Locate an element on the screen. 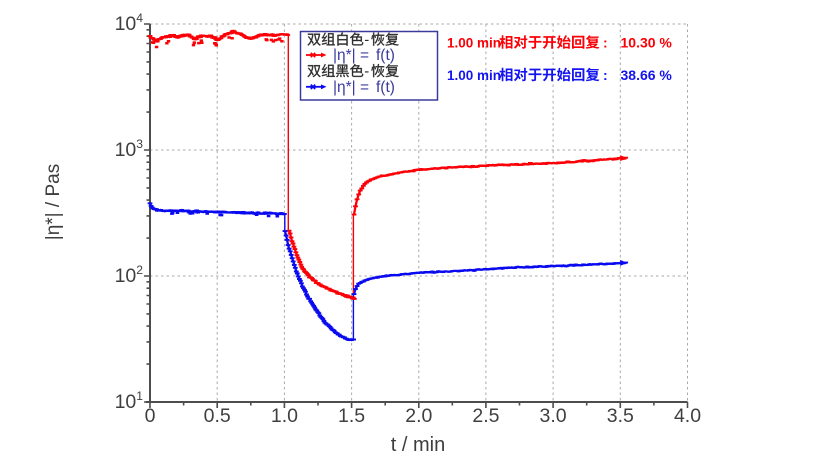  svg-text: |η*| / Pas is located at coordinates (53, 202).